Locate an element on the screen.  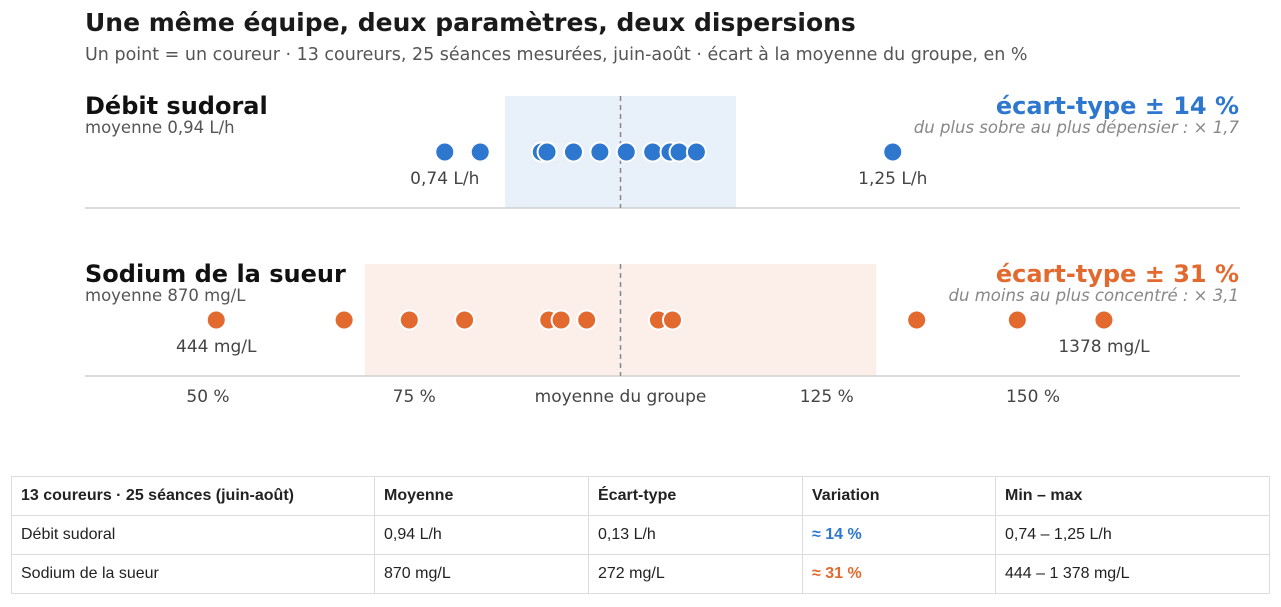
header-cell: 13 coureurs · 25 séances (juin-août) is located at coordinates (193, 496).